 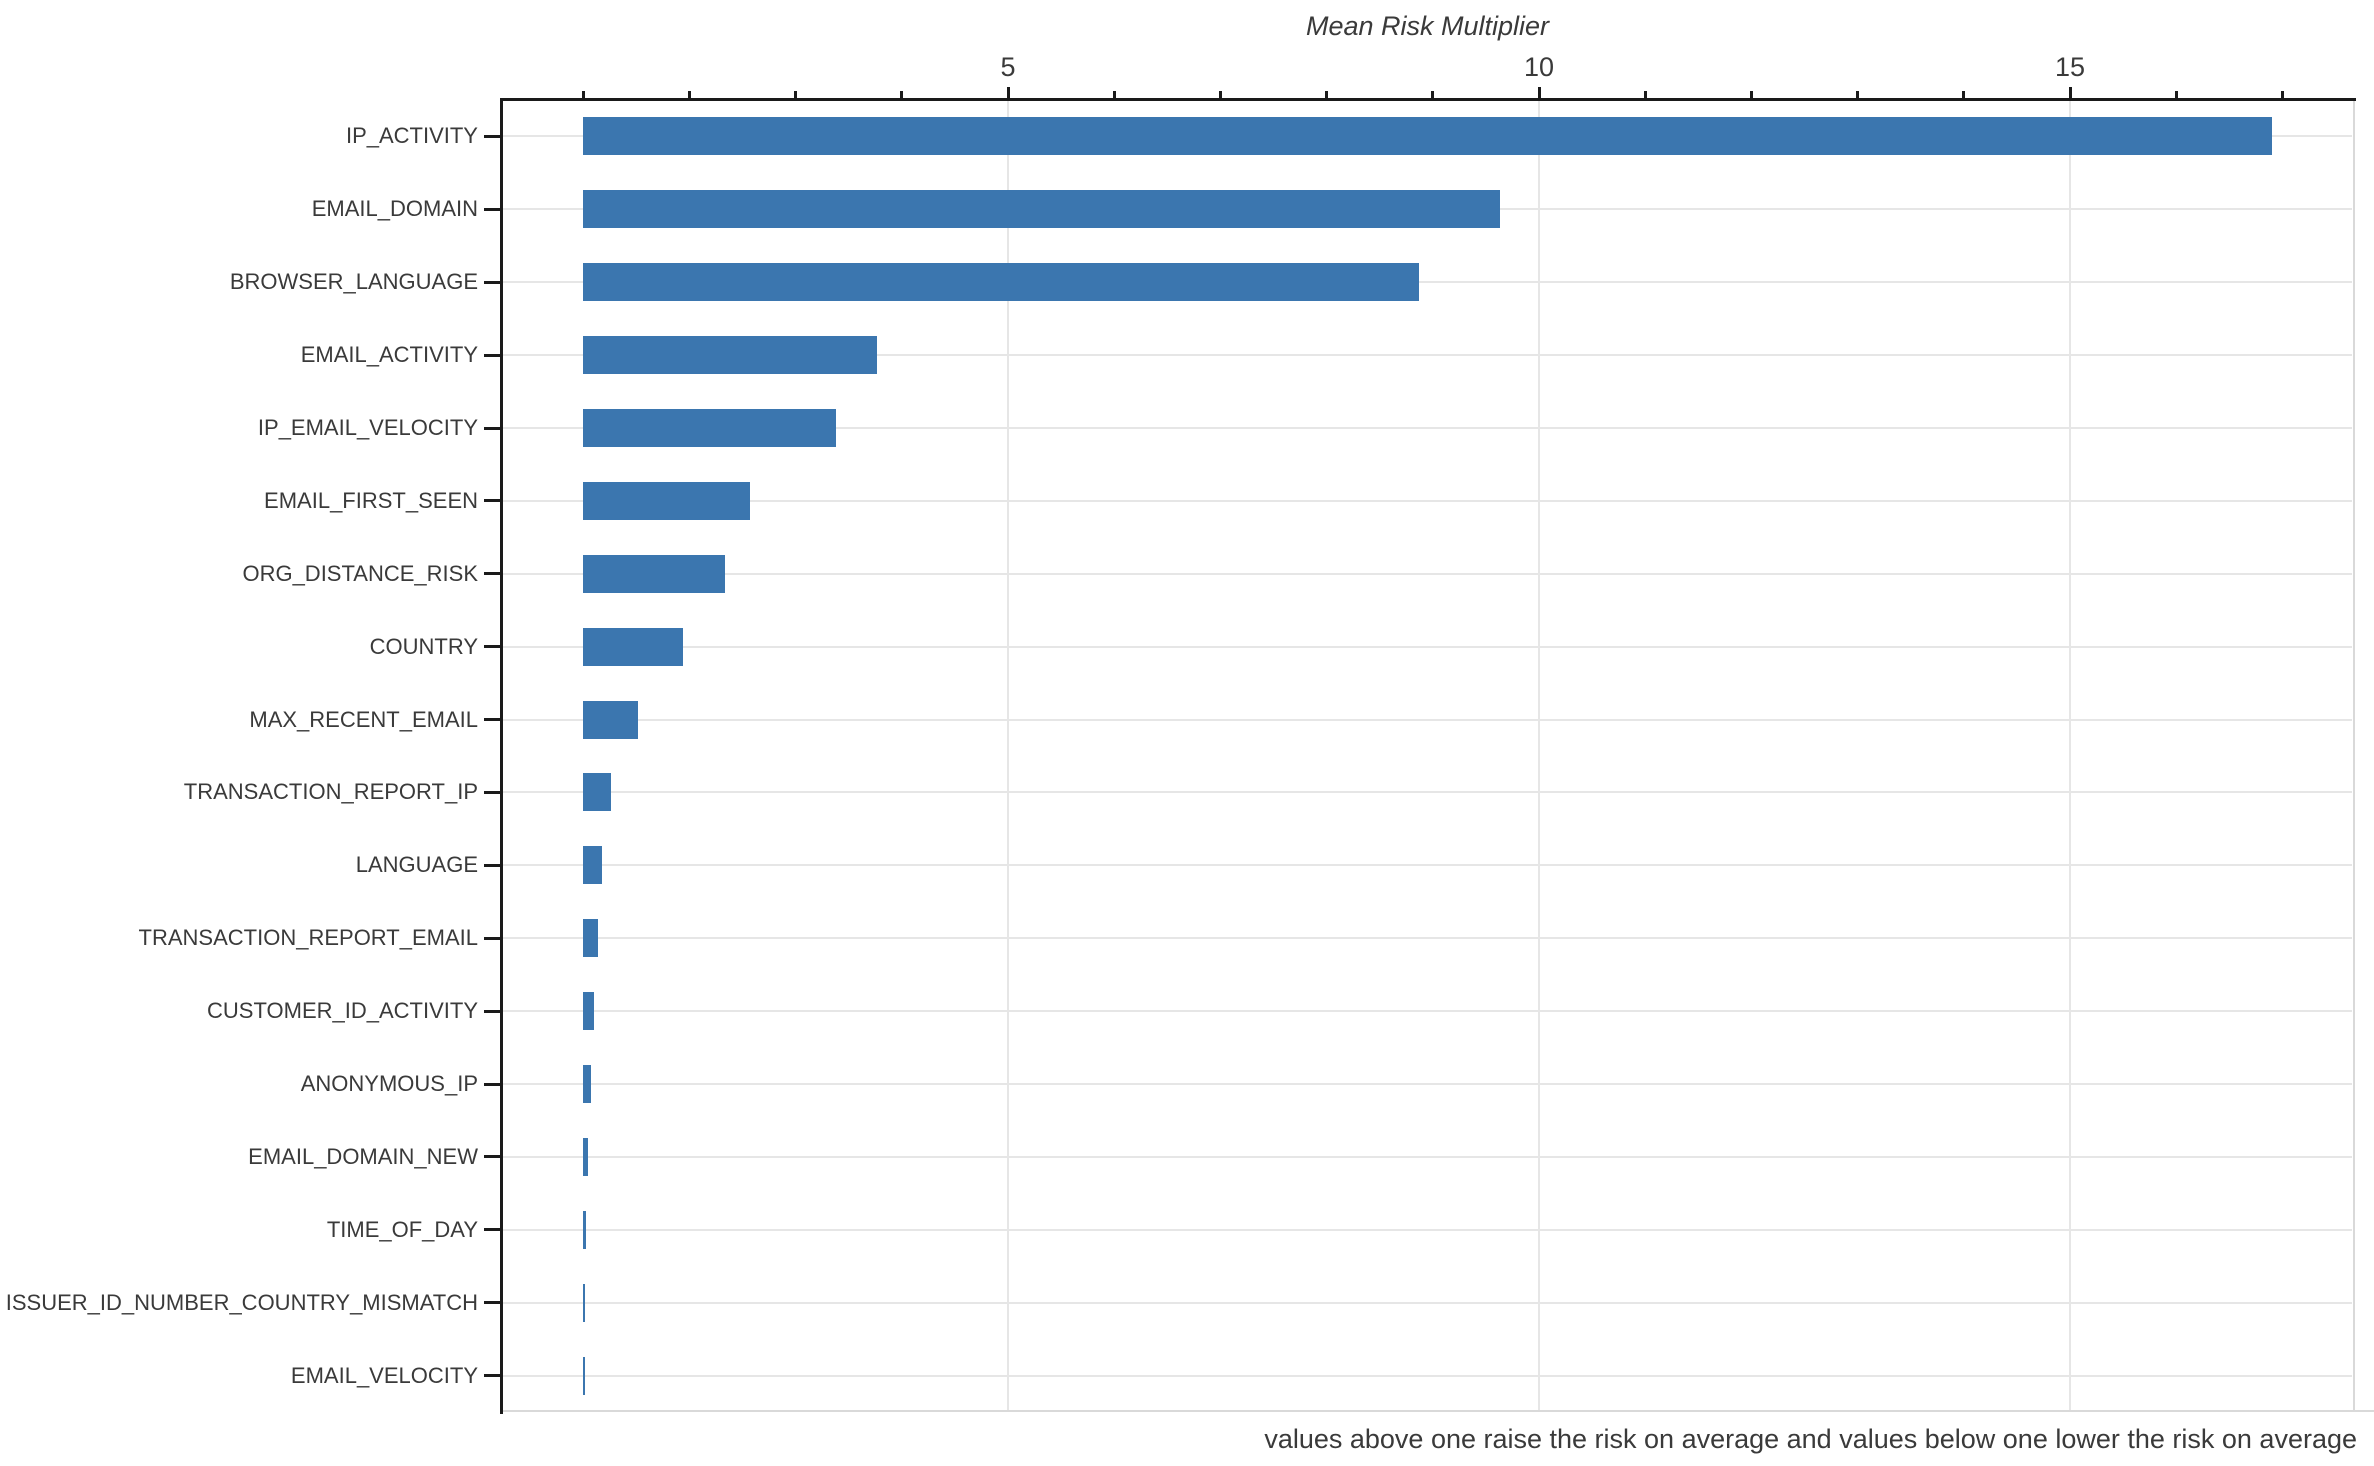 I want to click on y-tick-label: ISSUER_ID_NUMBER_COUNTRY_MISMATCH, so click(x=241, y=1302).